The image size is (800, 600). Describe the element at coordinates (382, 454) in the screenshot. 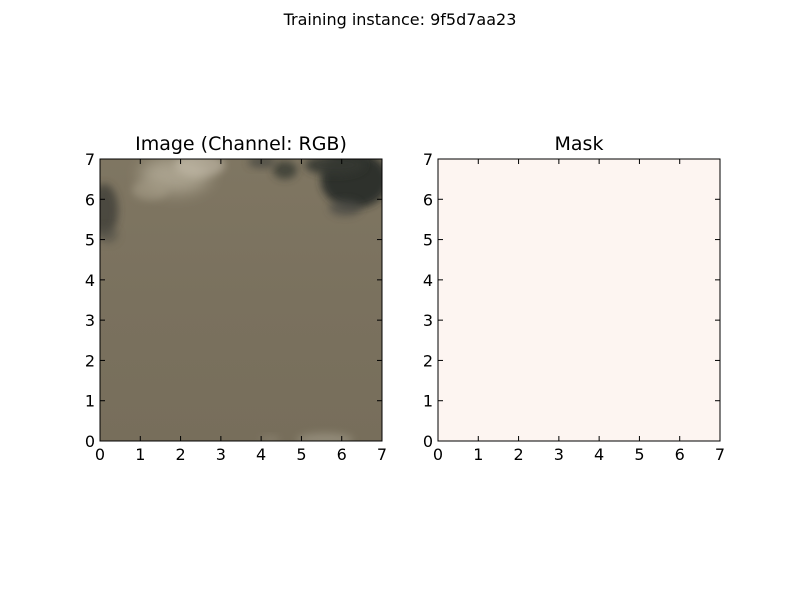

I see `image-x-tick-label: 7` at that location.